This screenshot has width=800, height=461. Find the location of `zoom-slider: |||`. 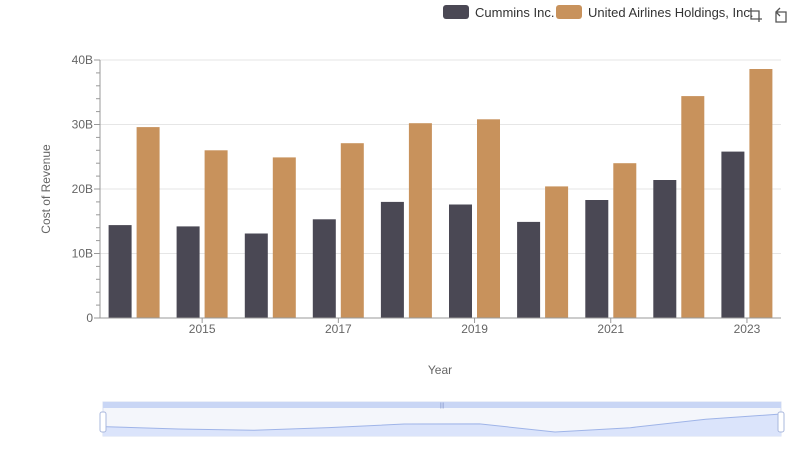

zoom-slider: ||| is located at coordinates (442, 419).